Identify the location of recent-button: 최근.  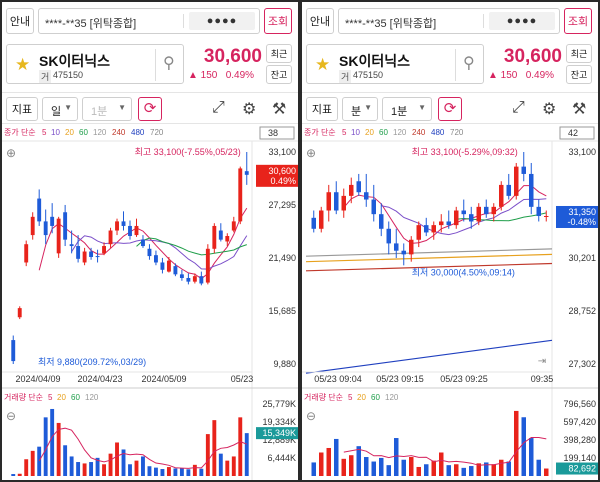
(279, 53).